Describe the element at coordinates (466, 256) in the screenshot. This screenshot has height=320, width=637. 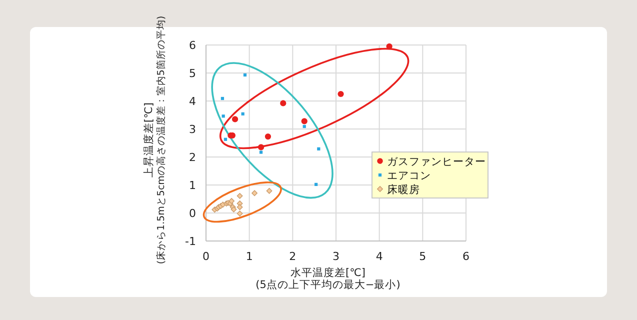
I see `x-tick-label: 6` at that location.